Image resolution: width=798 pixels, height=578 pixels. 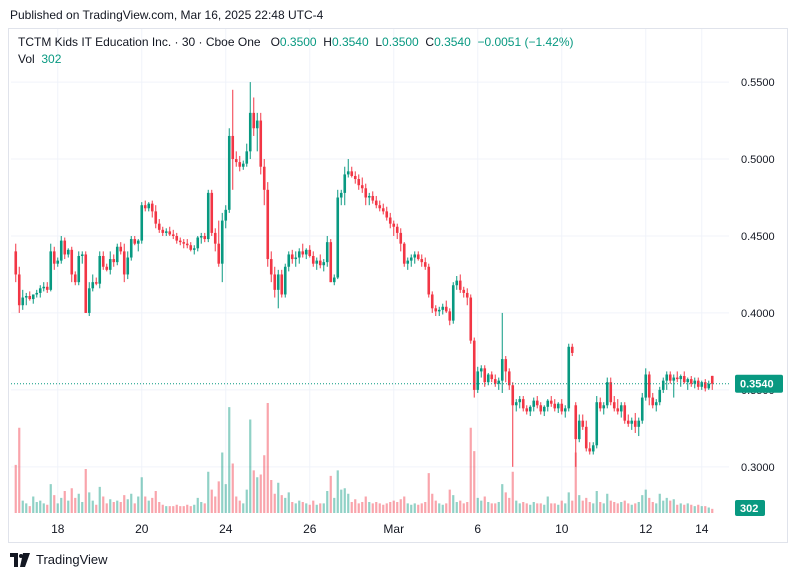 What do you see at coordinates (525, 42) in the screenshot?
I see `change-value: −0.0051 (−1.42%)` at bounding box center [525, 42].